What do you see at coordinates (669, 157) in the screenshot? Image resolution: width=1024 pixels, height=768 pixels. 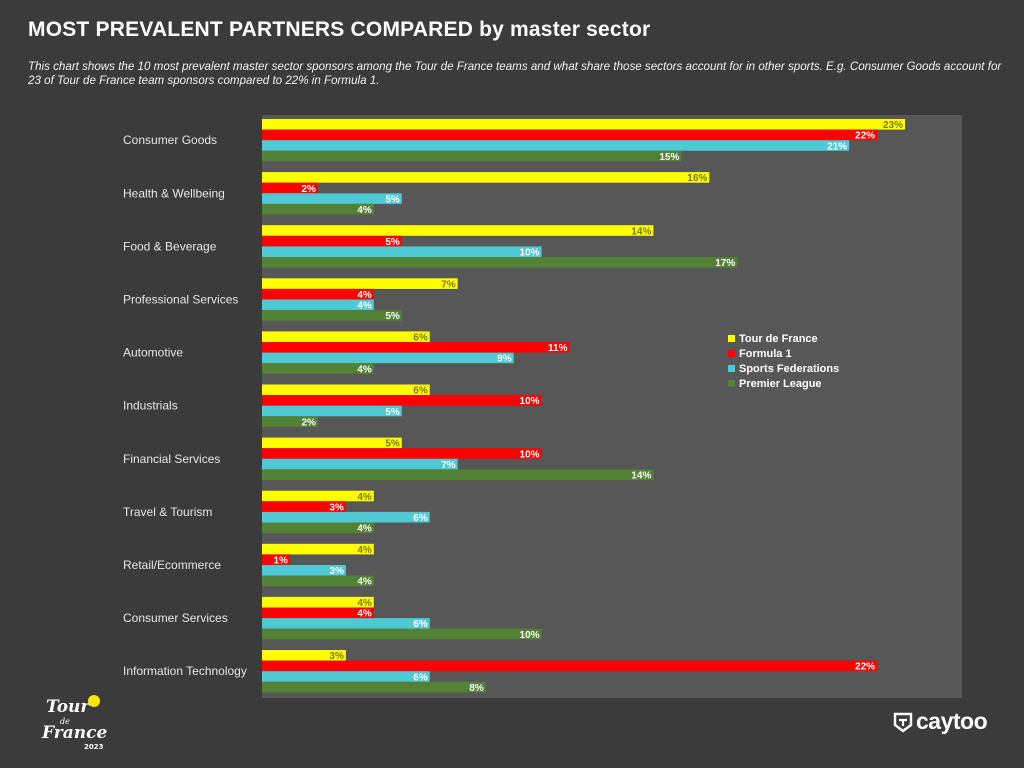 I see `value-label: 15%` at bounding box center [669, 157].